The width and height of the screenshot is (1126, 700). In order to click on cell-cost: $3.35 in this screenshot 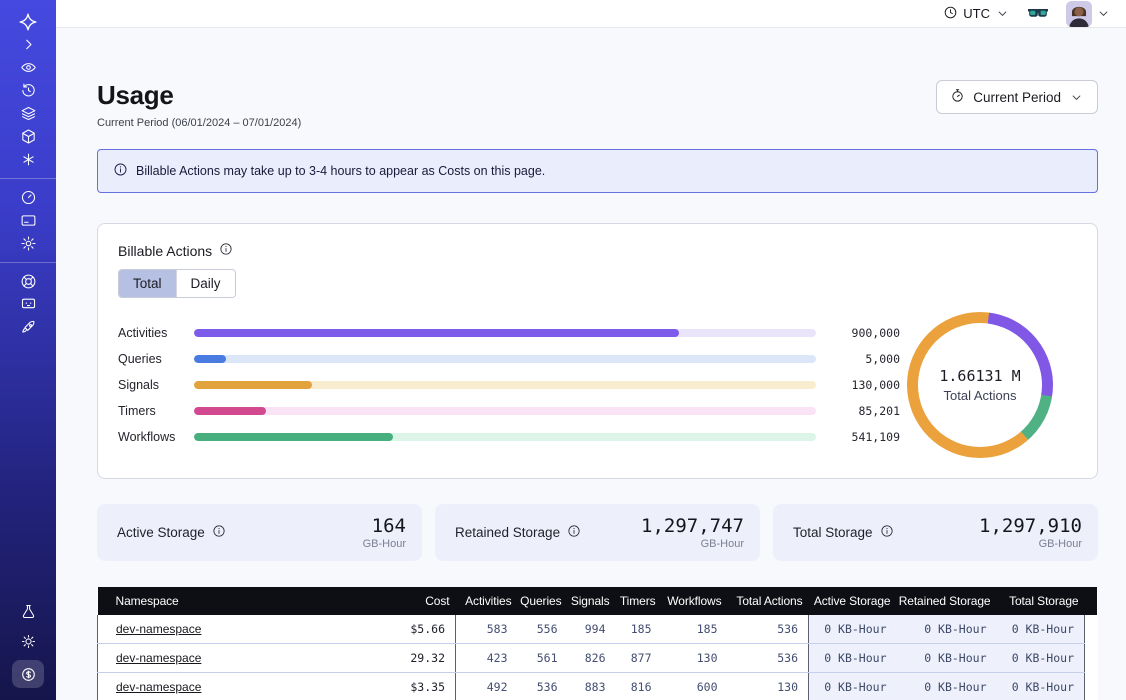, I will do `click(411, 686)`.